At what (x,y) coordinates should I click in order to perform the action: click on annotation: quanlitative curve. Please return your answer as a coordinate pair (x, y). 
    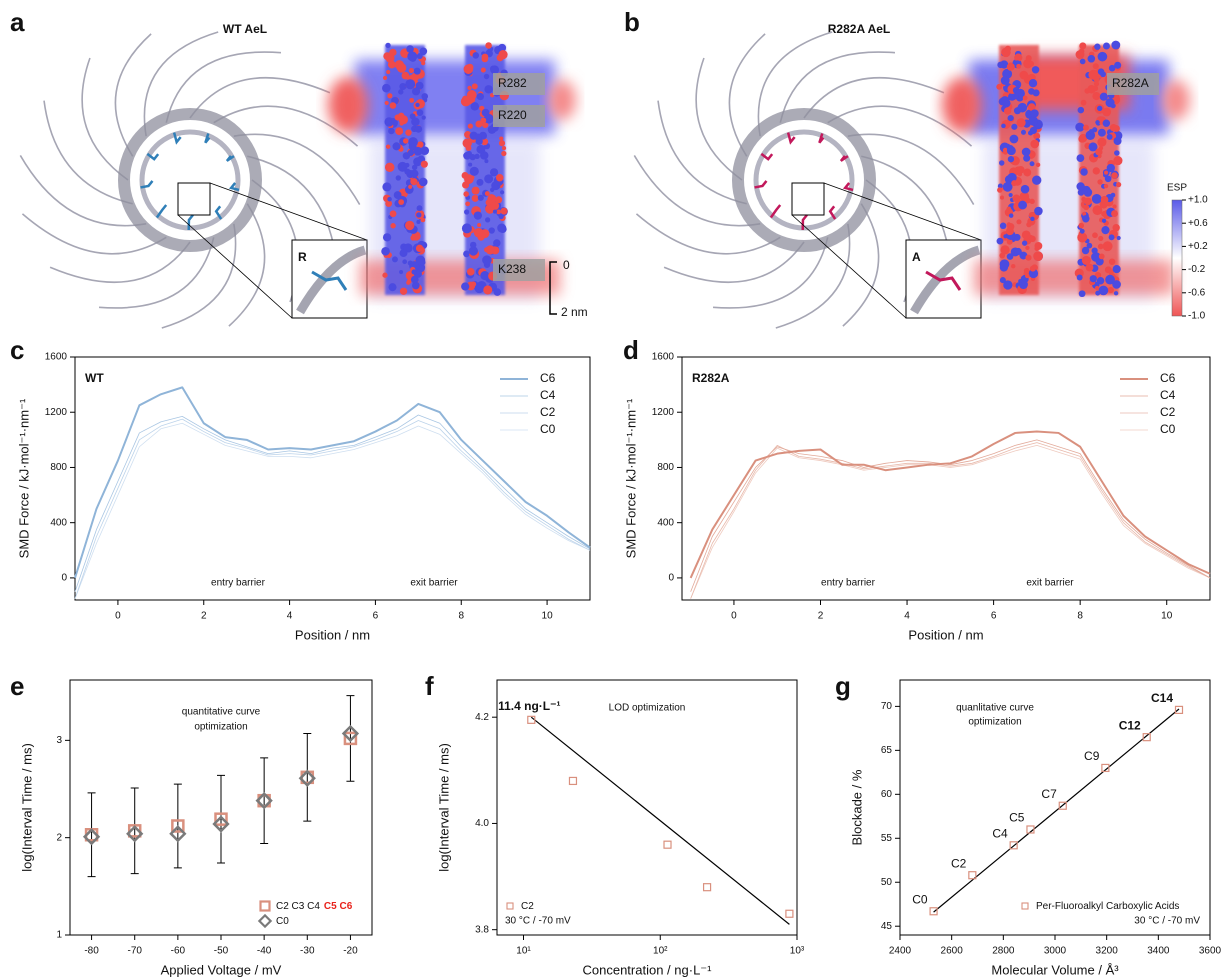
    Looking at the image, I should click on (995, 708).